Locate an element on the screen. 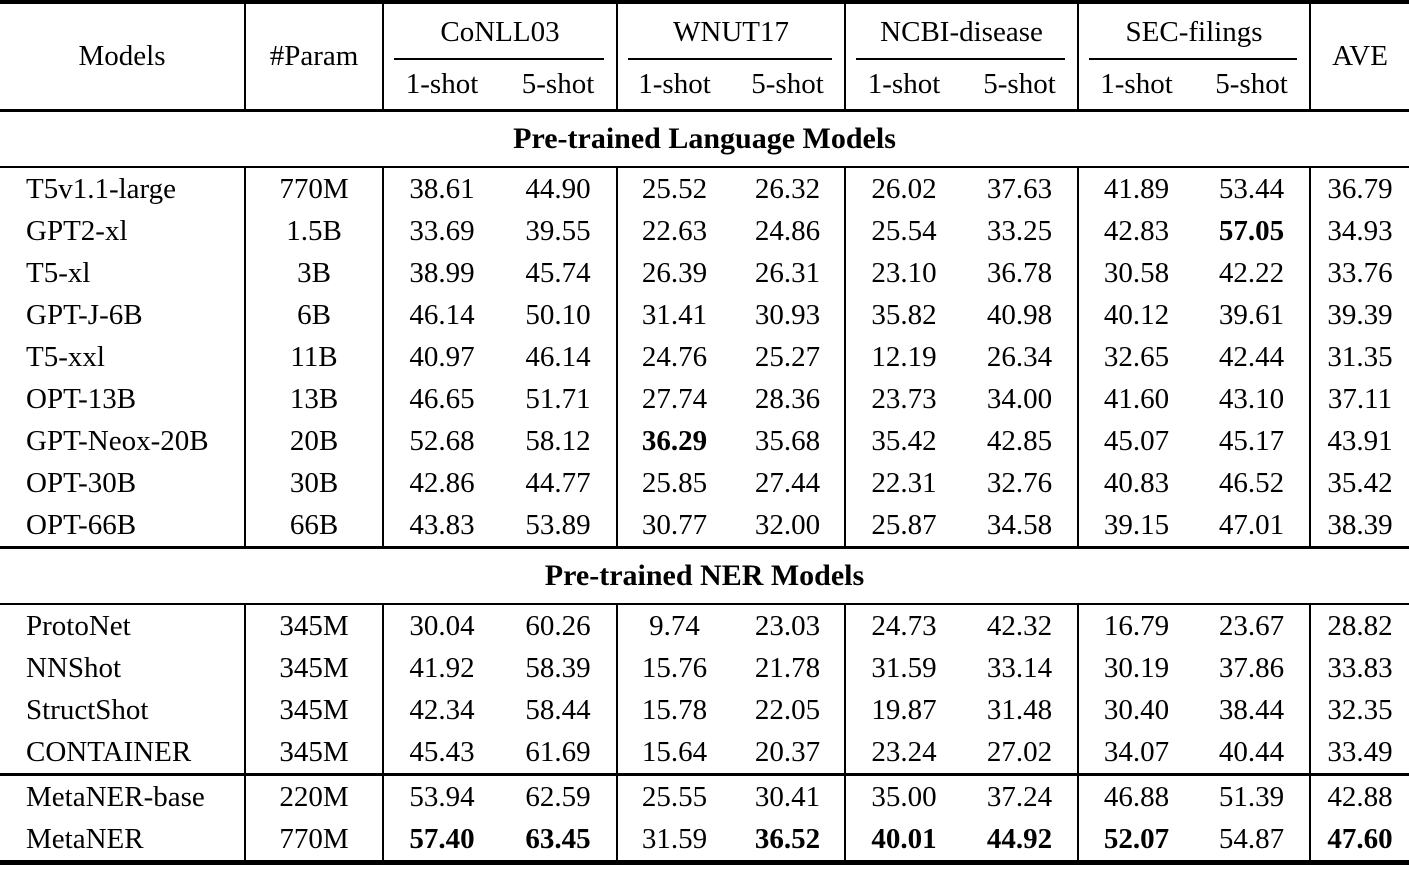 Image resolution: width=1409 pixels, height=884 pixels. score-value: 31.48 is located at coordinates (1021, 710).